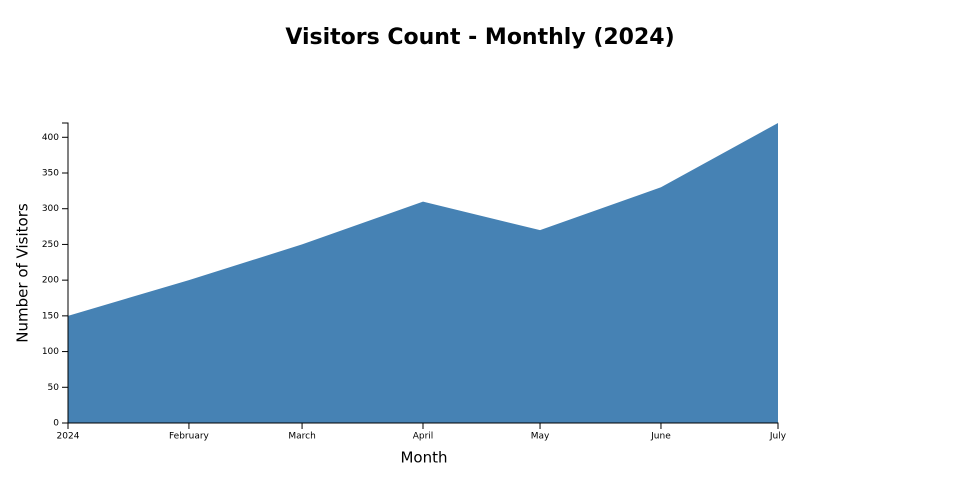 The image size is (960, 500). What do you see at coordinates (65, 273) in the screenshot?
I see `y-axis-line` at bounding box center [65, 273].